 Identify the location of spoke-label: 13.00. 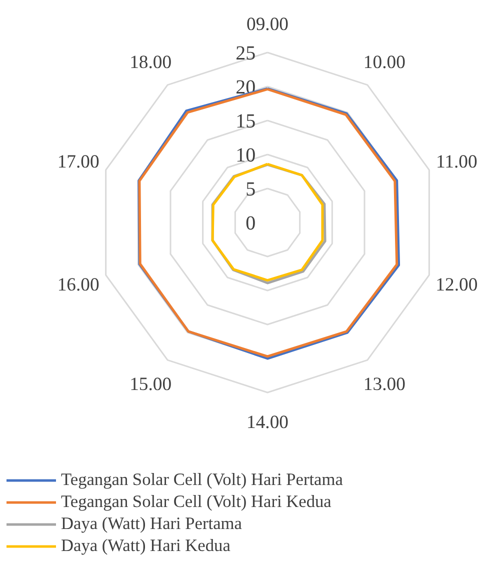
(384, 384).